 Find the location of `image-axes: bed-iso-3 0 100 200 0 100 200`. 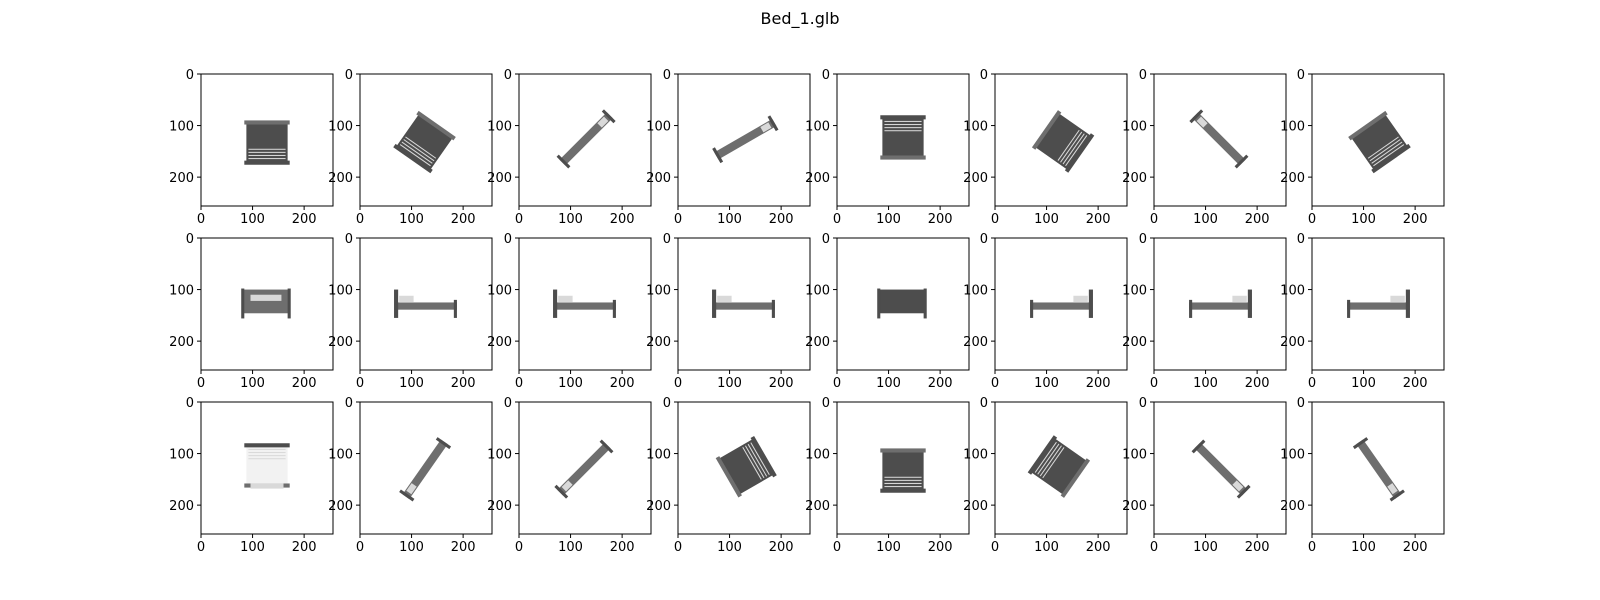

image-axes: bed-iso-3 0 100 200 0 100 200 is located at coordinates (728, 147).